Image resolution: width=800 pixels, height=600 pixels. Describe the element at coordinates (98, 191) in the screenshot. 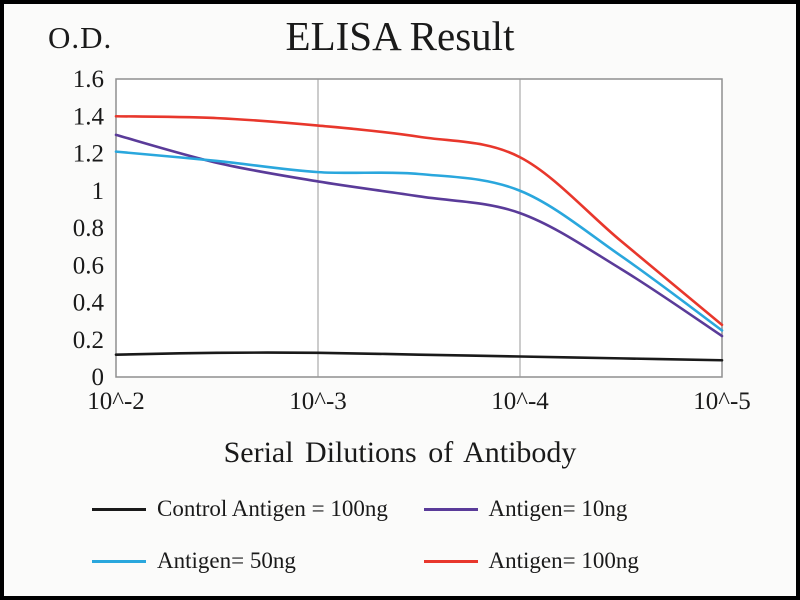

I see `y-tick-label-5: 1` at that location.